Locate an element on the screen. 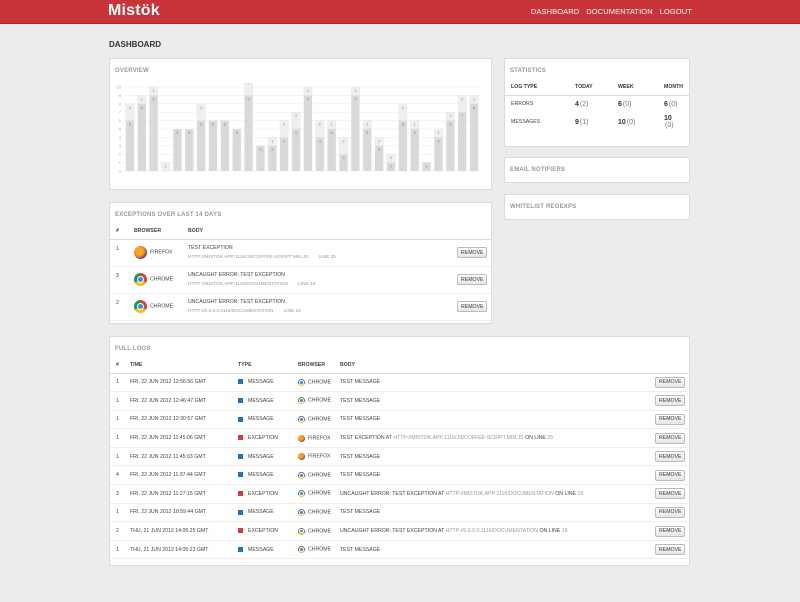  log-url: HTTP://0.0.0.0:1116/DOCUMENTATION is located at coordinates (492, 531).